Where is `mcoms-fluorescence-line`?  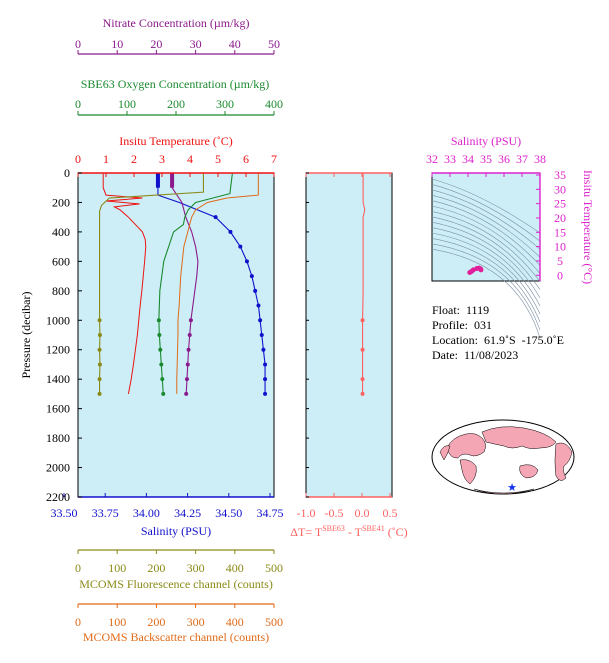 mcoms-fluorescence-line is located at coordinates (151, 283).